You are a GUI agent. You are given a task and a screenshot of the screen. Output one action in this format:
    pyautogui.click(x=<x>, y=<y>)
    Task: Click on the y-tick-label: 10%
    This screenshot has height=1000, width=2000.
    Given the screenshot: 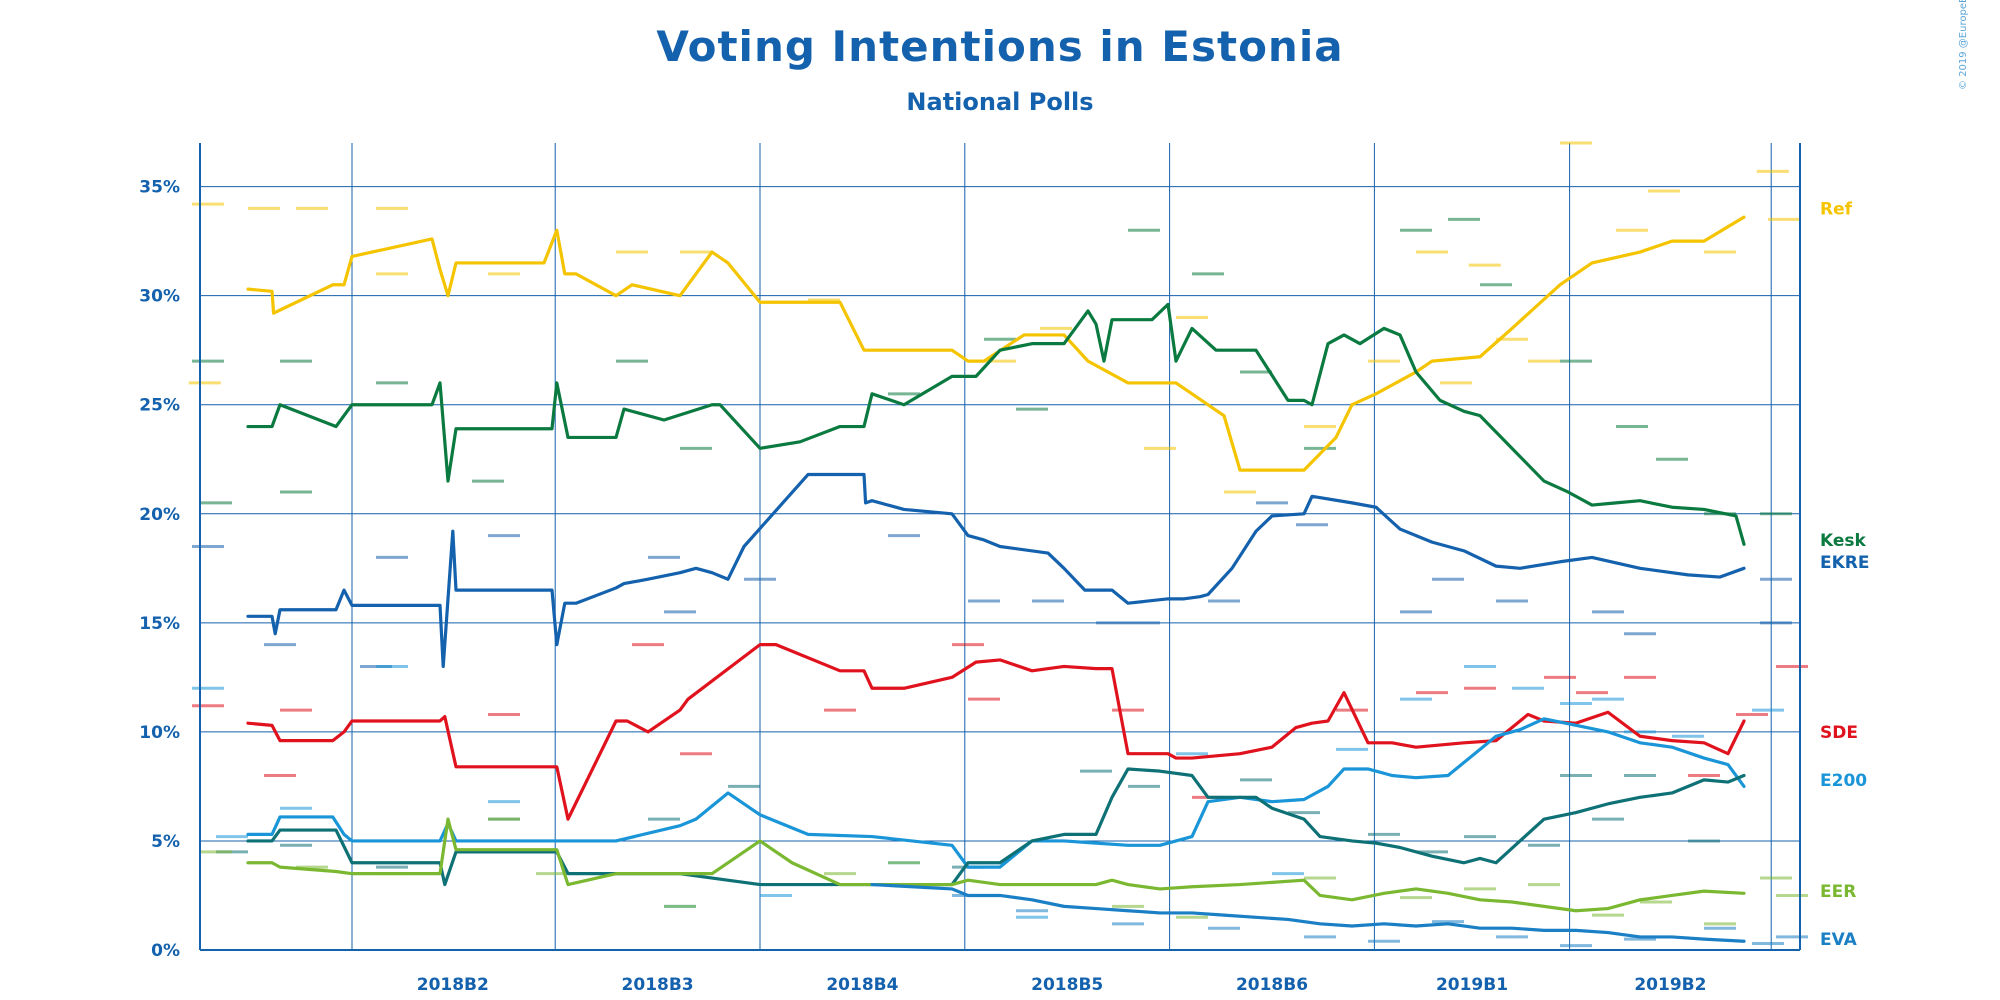 What is the action you would take?
    pyautogui.click(x=159, y=733)
    